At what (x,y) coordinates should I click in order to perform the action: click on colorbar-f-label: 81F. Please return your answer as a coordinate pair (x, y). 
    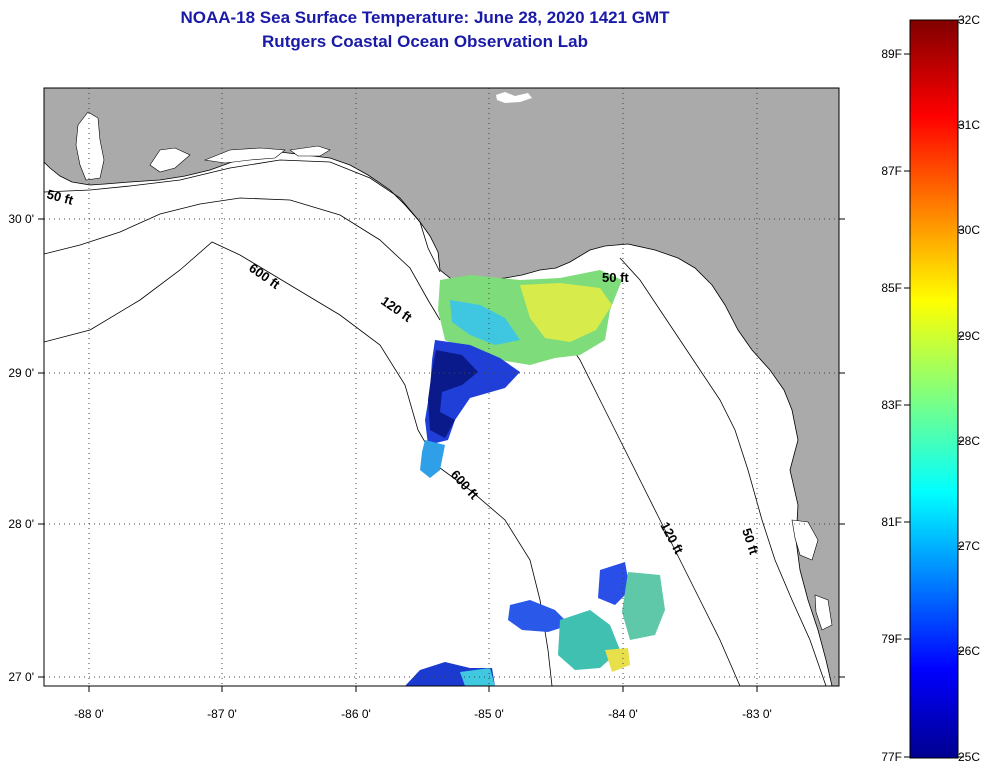
    Looking at the image, I should click on (891, 522).